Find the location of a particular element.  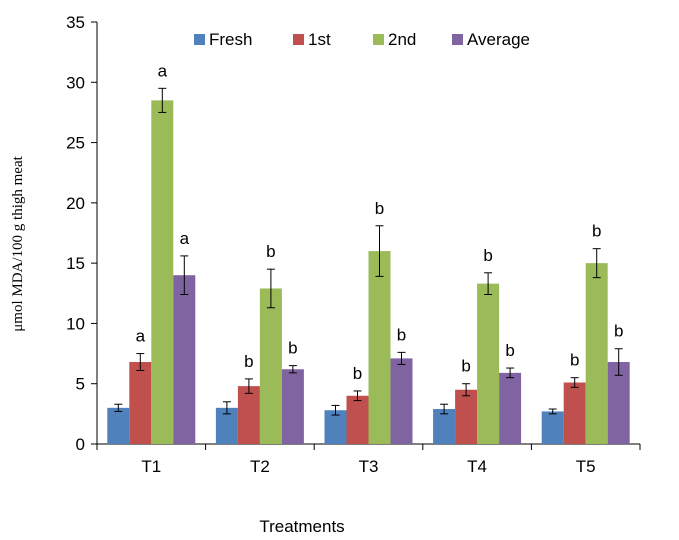

x-tick-label: T1 is located at coordinates (151, 466).